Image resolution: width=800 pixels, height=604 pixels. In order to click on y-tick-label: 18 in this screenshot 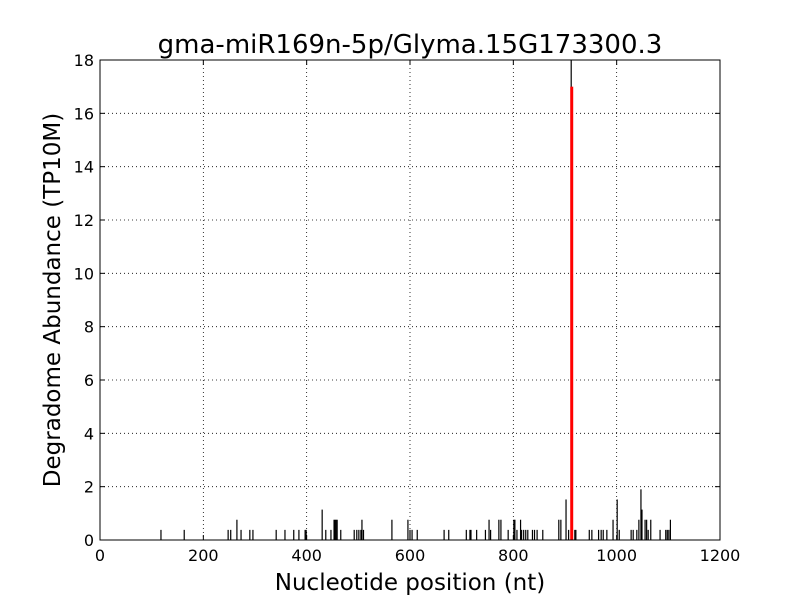, I will do `click(84, 60)`.